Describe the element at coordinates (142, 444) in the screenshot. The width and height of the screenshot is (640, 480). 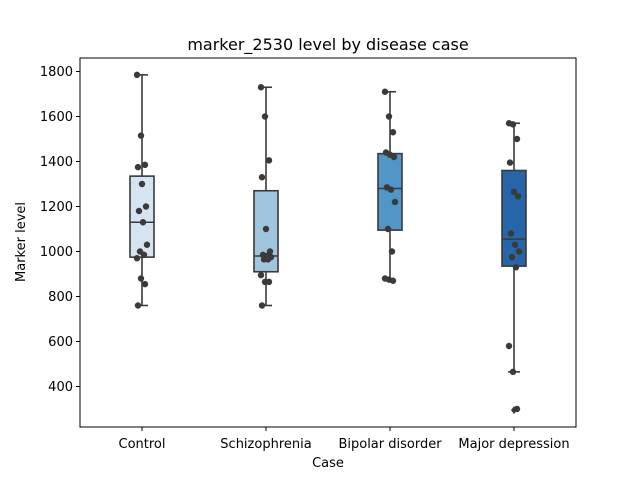
I see `x-tick-label: Control` at that location.